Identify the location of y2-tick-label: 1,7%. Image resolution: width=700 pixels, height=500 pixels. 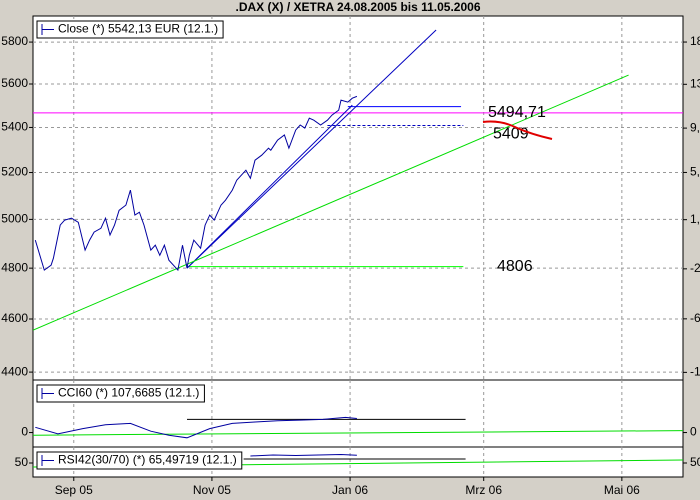
(695, 219).